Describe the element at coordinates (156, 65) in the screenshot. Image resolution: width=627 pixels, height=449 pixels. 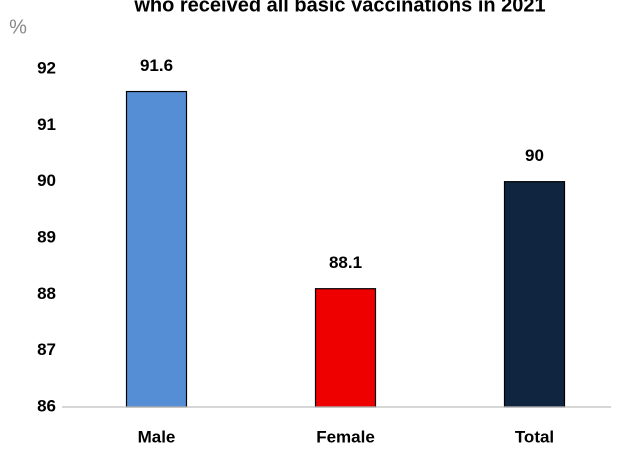
I see `value-label: 91.6` at that location.